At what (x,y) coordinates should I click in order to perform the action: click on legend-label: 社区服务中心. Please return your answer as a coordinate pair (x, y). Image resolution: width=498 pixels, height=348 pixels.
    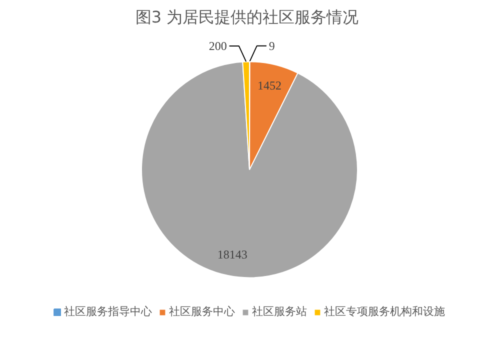
    Looking at the image, I should click on (202, 311).